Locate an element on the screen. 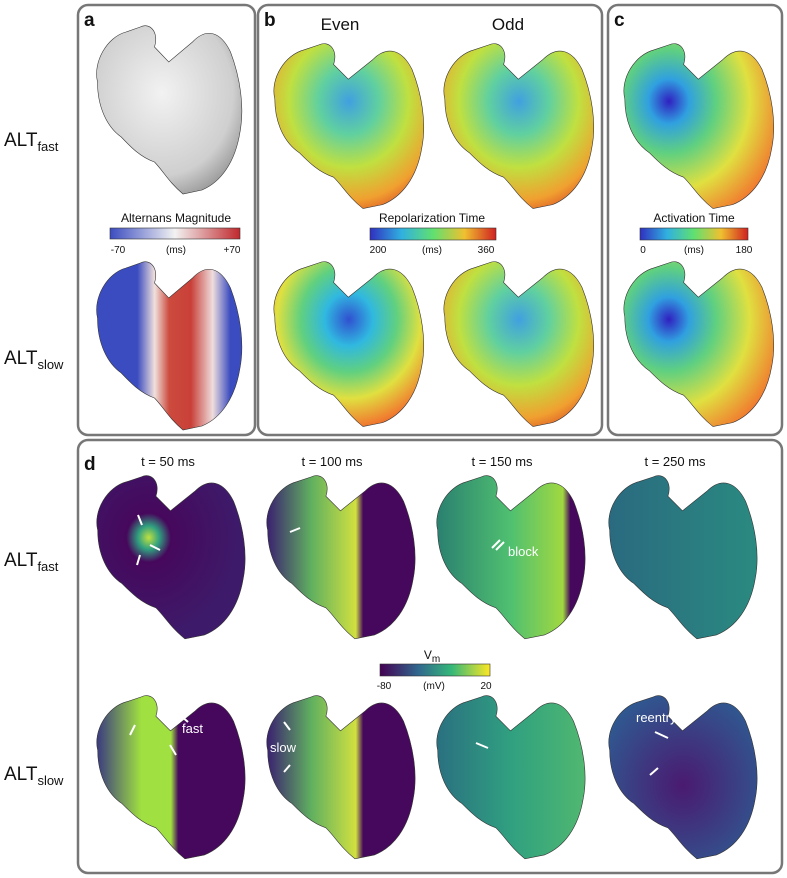 The image size is (787, 878). colorbar-title: Alternans Magnitude is located at coordinates (176, 218).